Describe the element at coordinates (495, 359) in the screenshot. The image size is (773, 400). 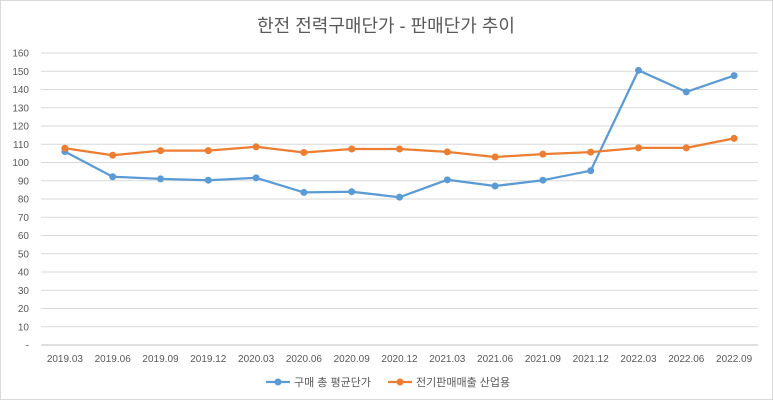
I see `x-tick-label: 2021.06` at that location.